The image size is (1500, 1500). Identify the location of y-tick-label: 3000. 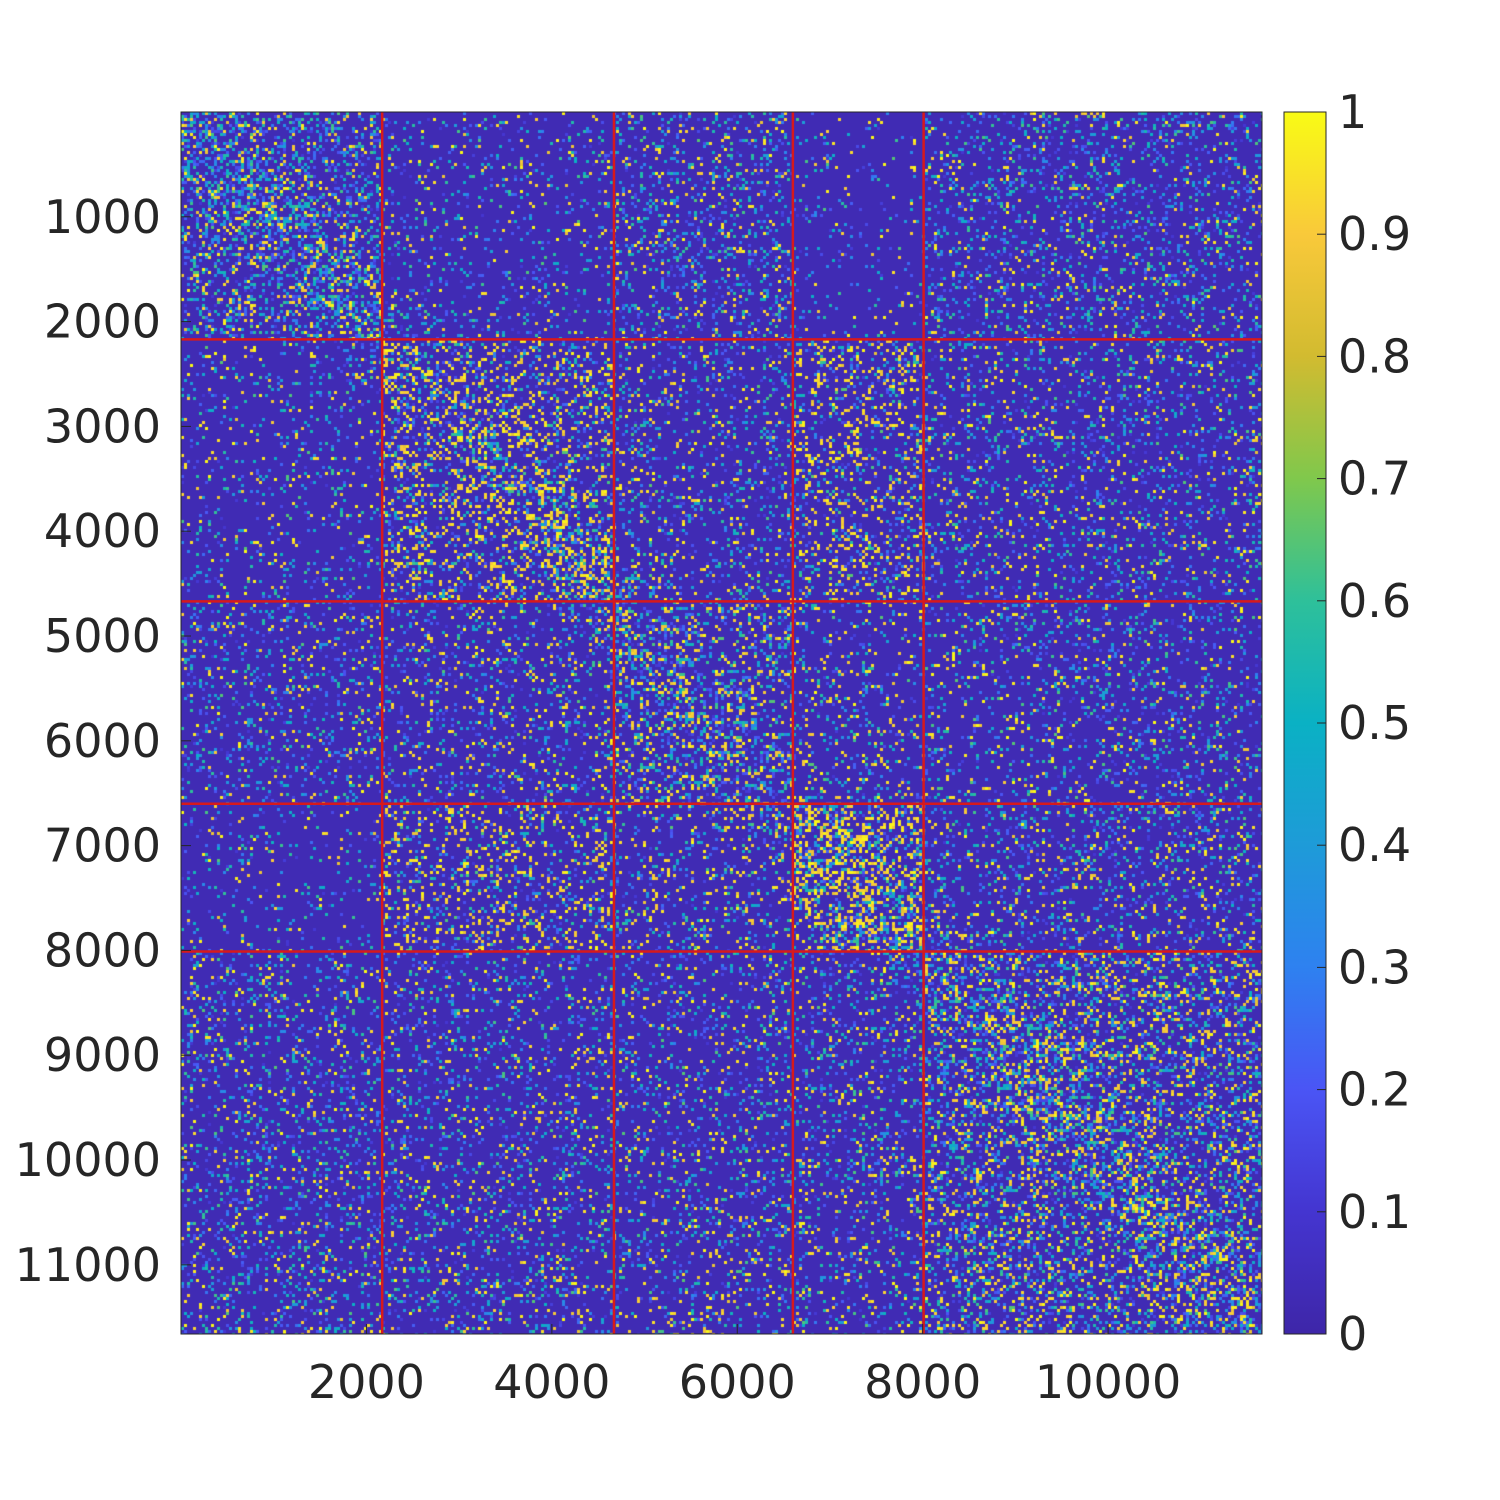
(102, 426).